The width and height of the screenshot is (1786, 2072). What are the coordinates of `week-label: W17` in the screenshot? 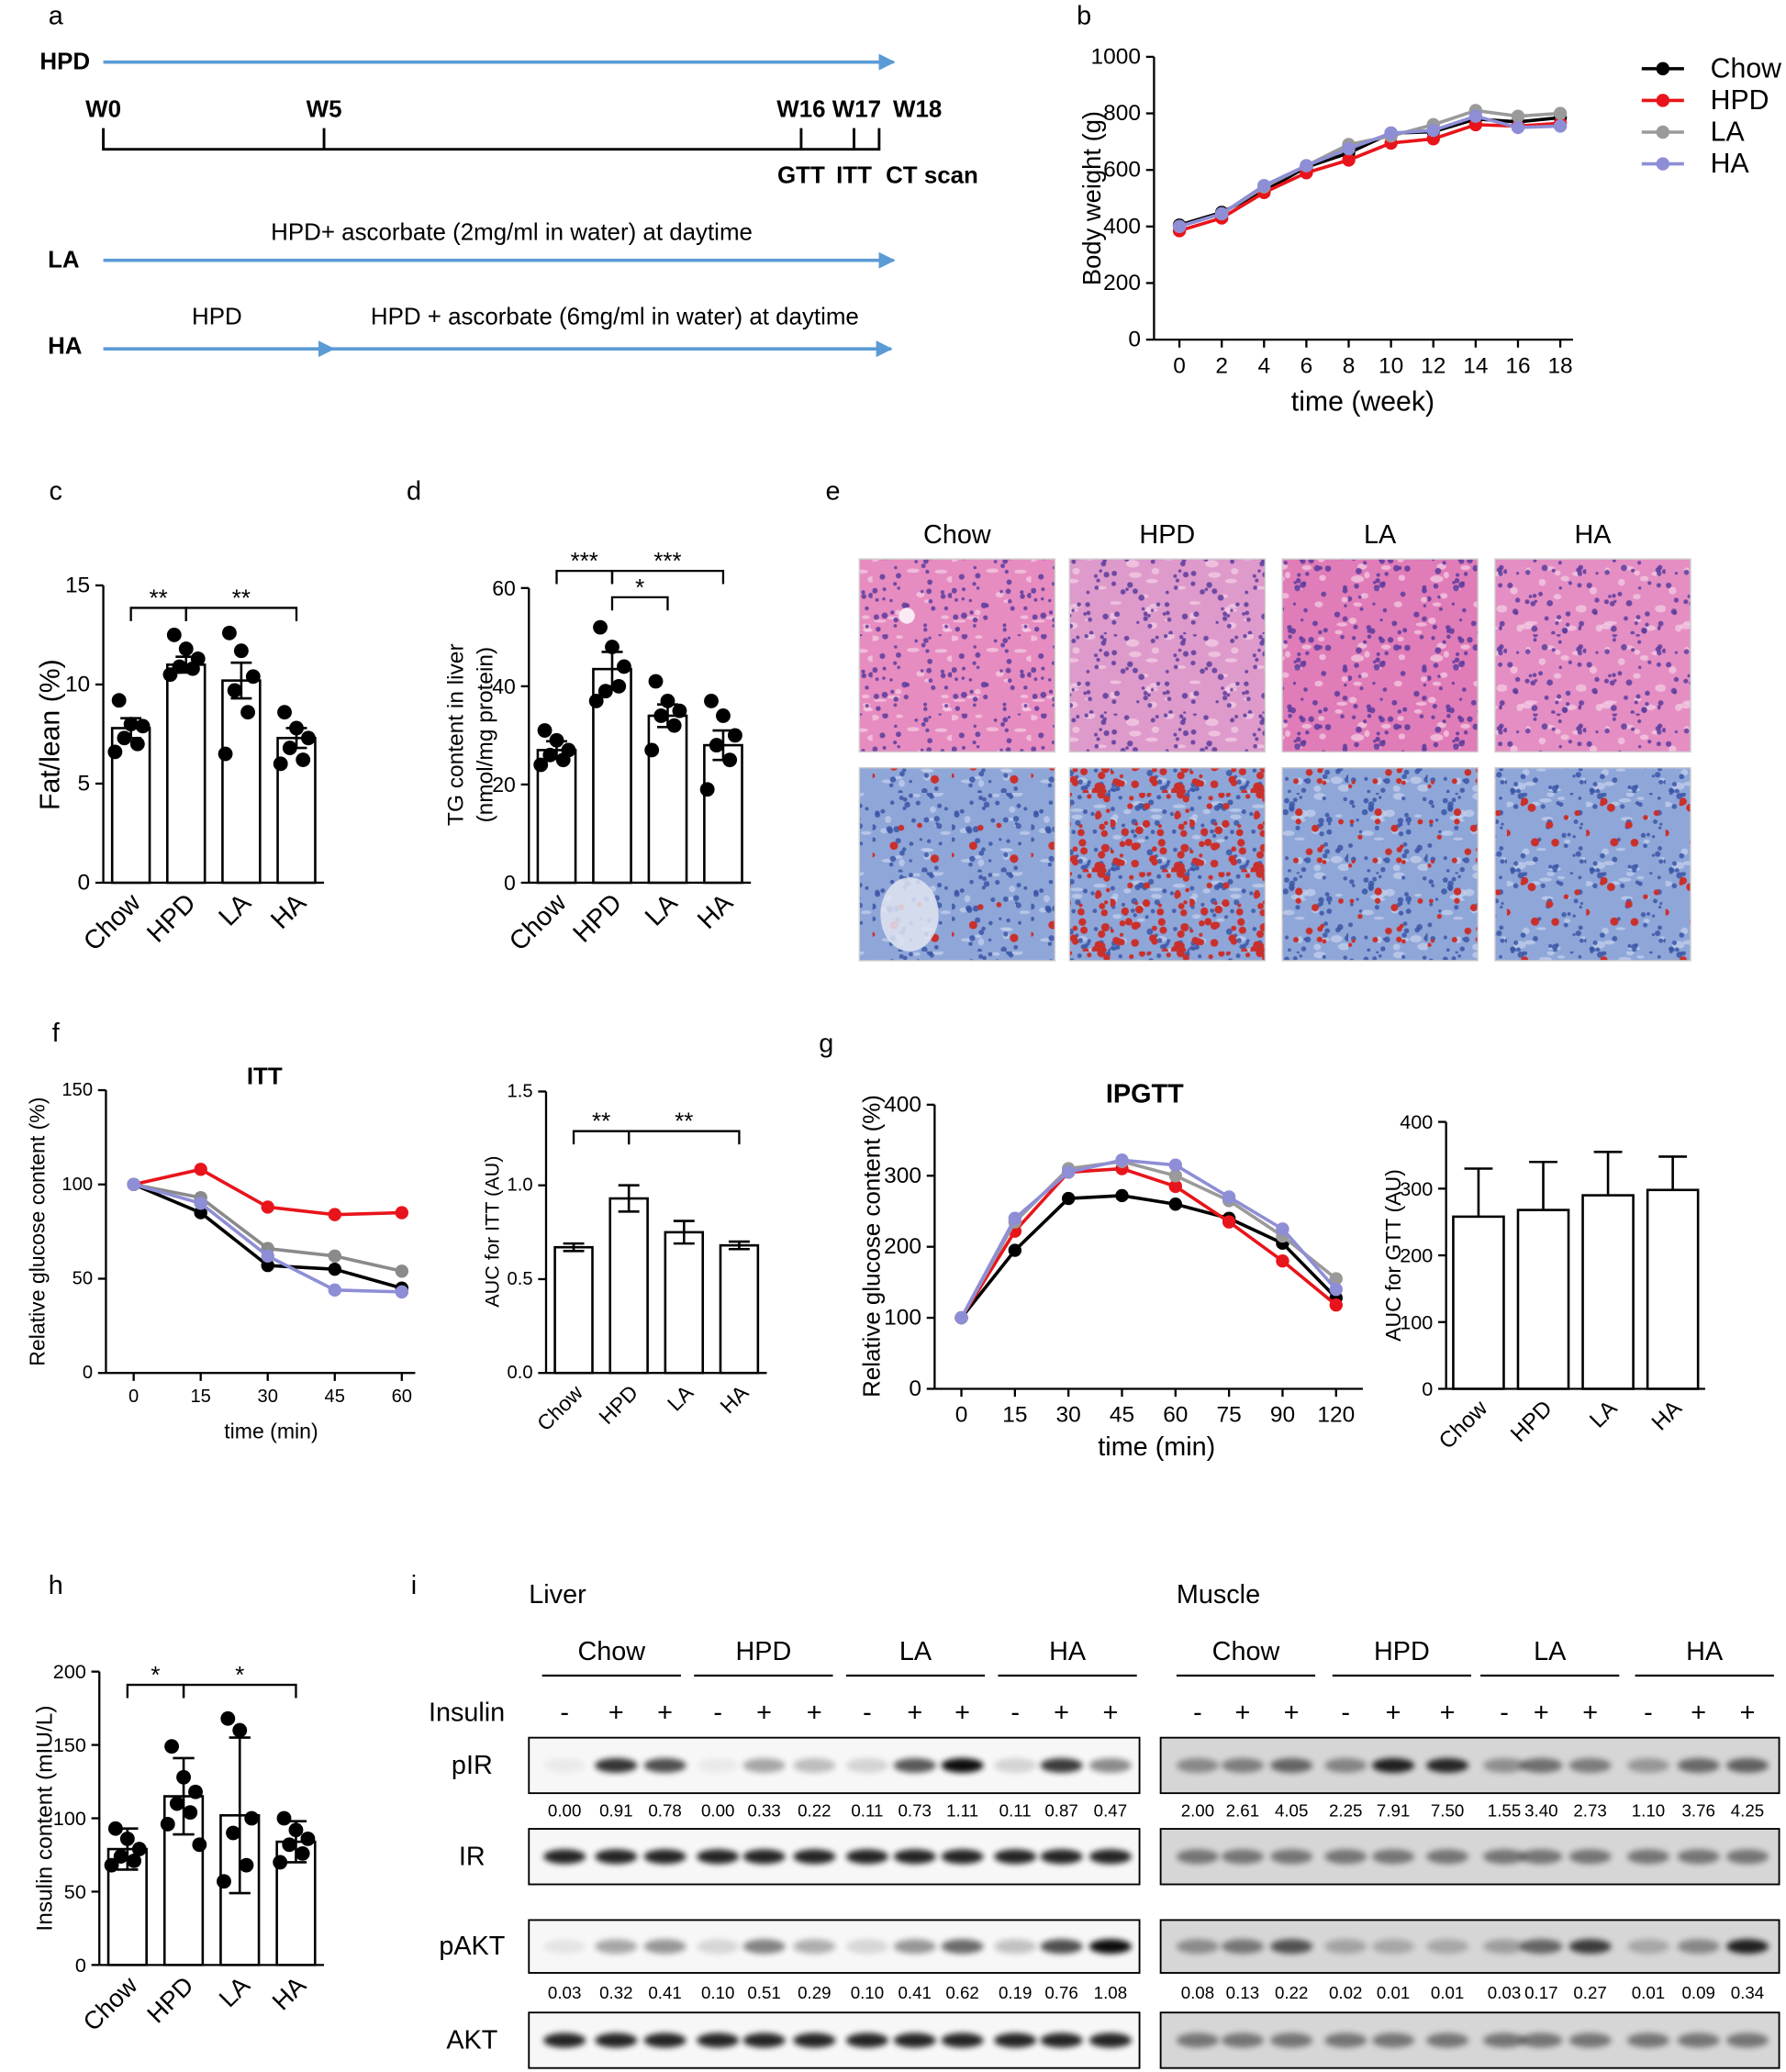 It's located at (857, 110).